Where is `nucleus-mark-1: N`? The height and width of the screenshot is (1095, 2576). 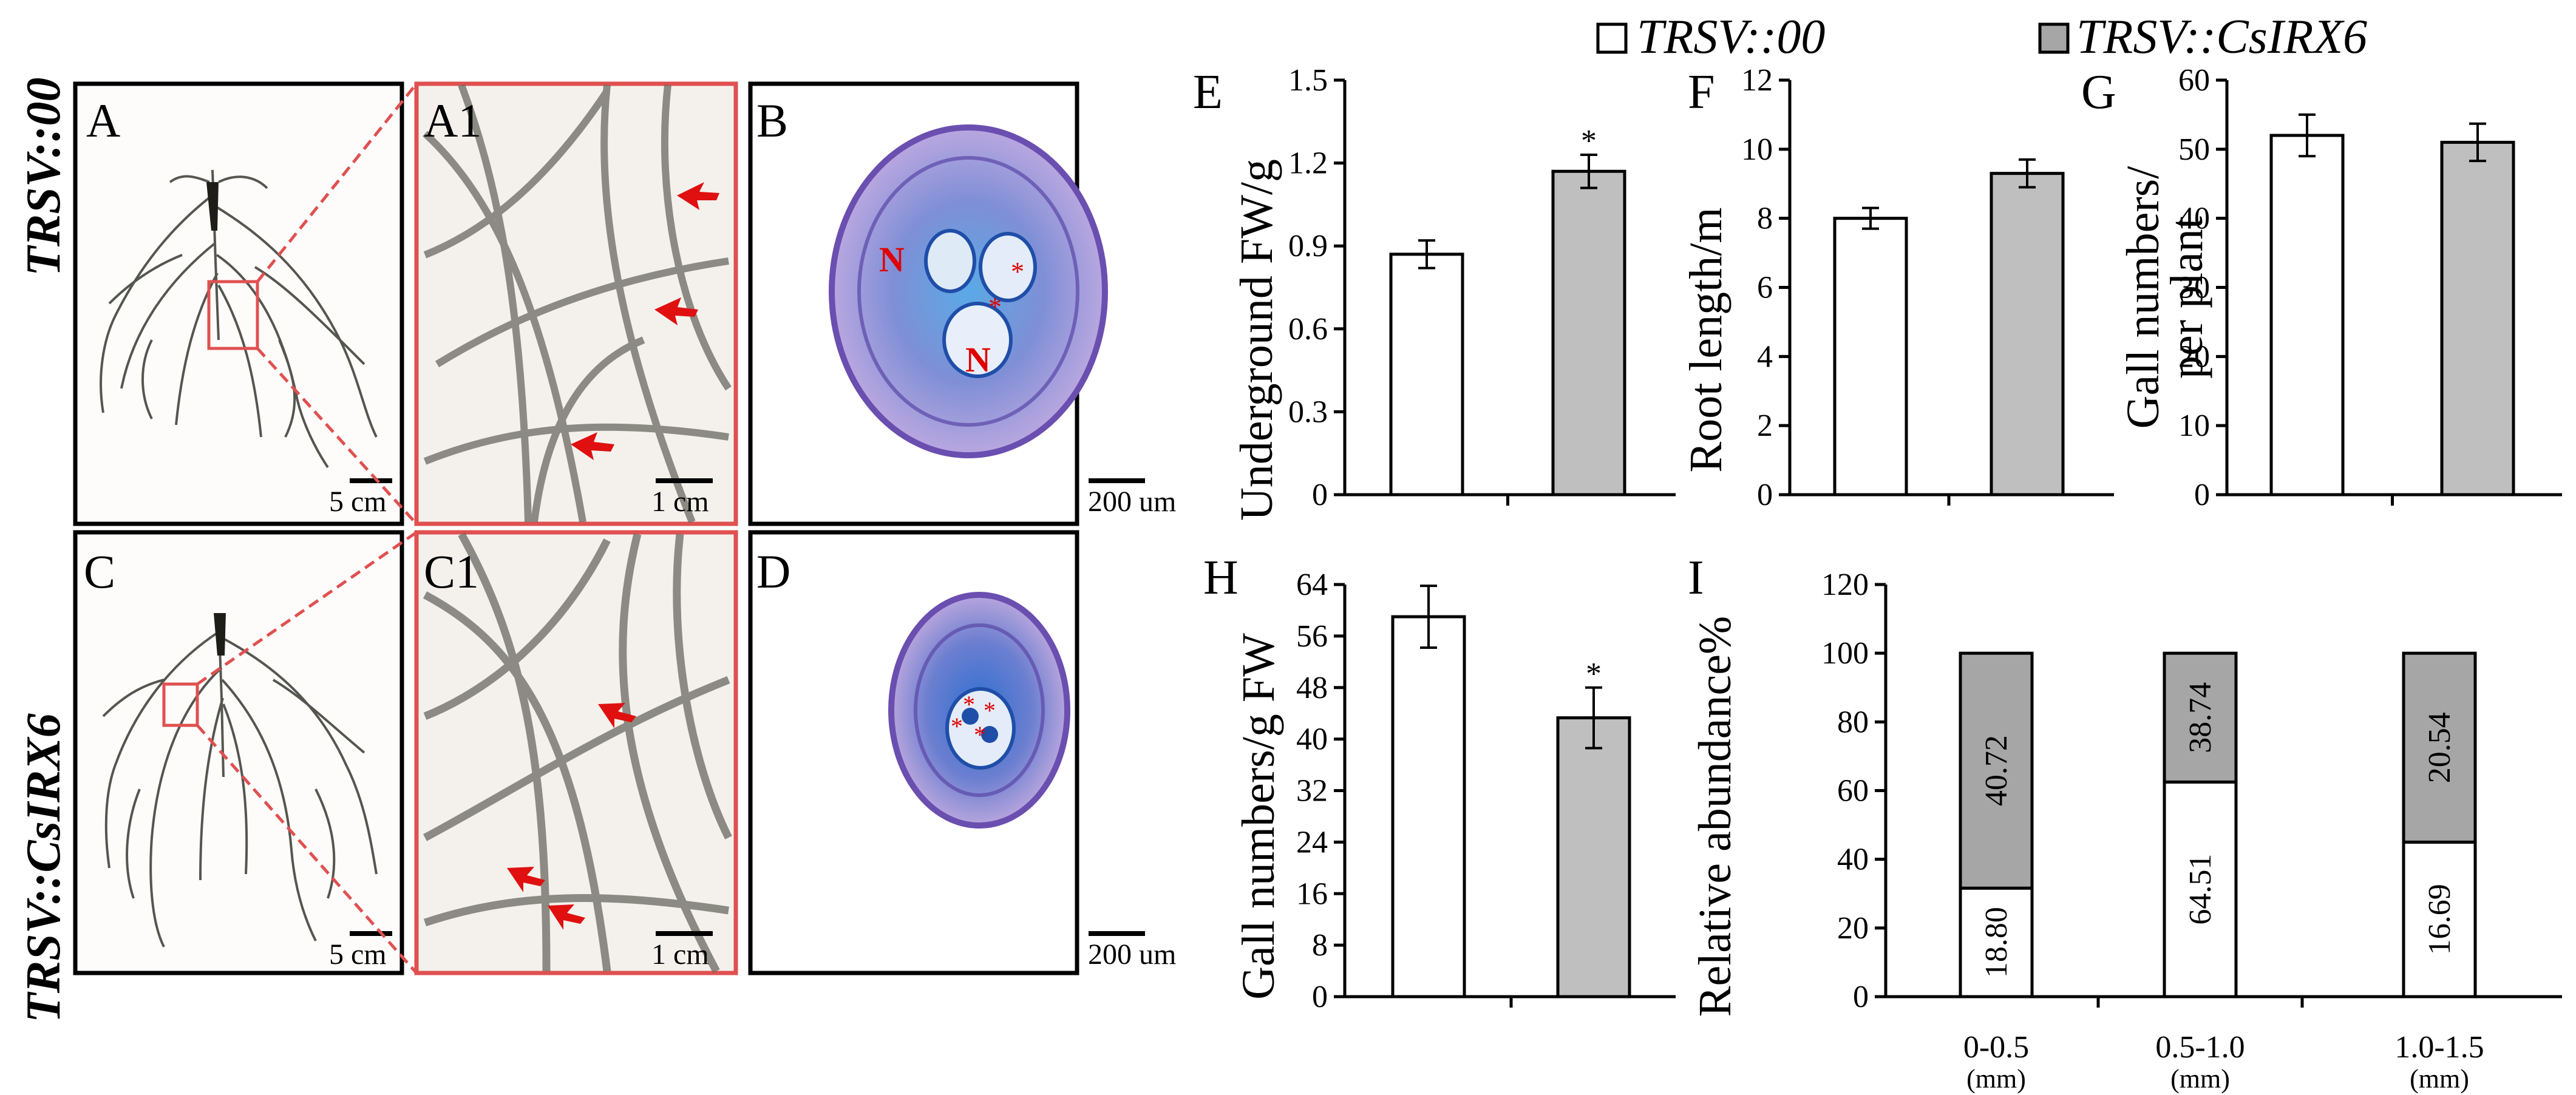 nucleus-mark-1: N is located at coordinates (892, 259).